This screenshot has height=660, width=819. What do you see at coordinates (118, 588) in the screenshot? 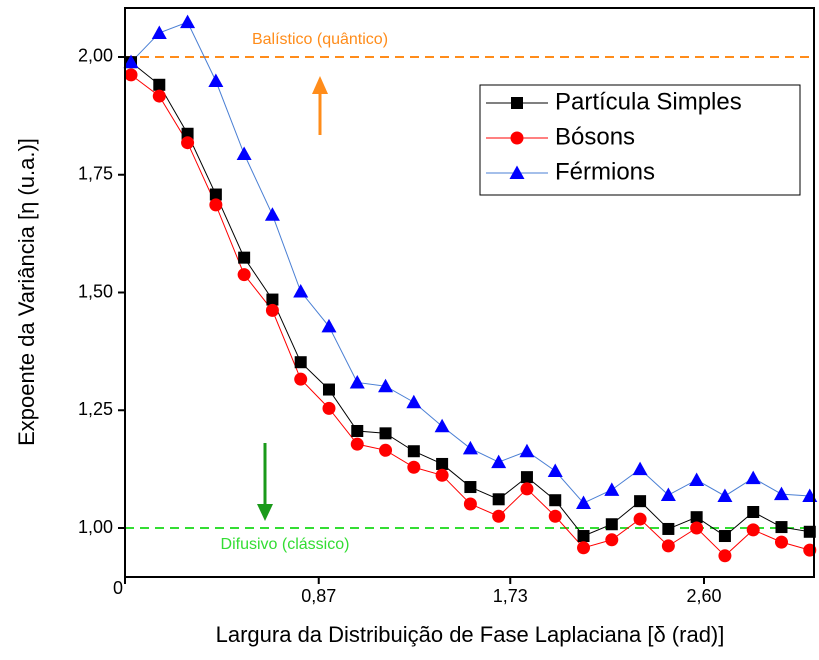
I see `x-tick-label: 0` at bounding box center [118, 588].